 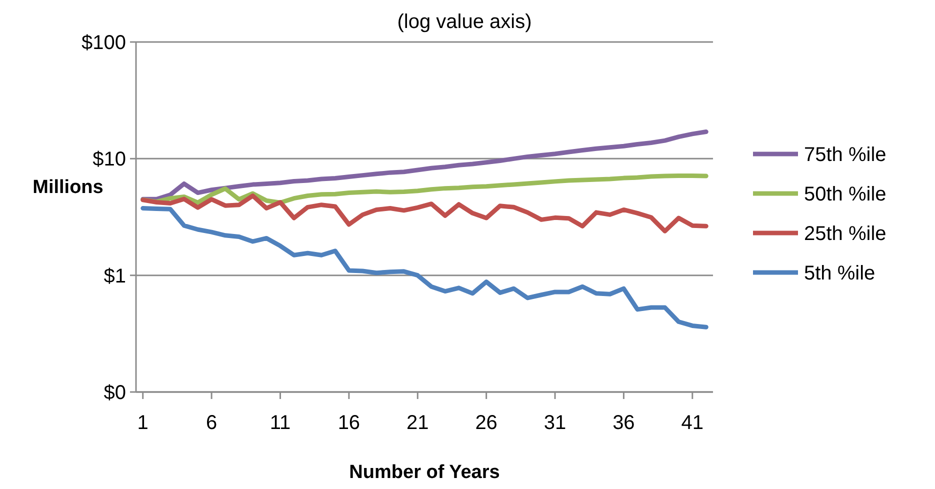 I want to click on y-tick-label: $100, so click(x=104, y=43).